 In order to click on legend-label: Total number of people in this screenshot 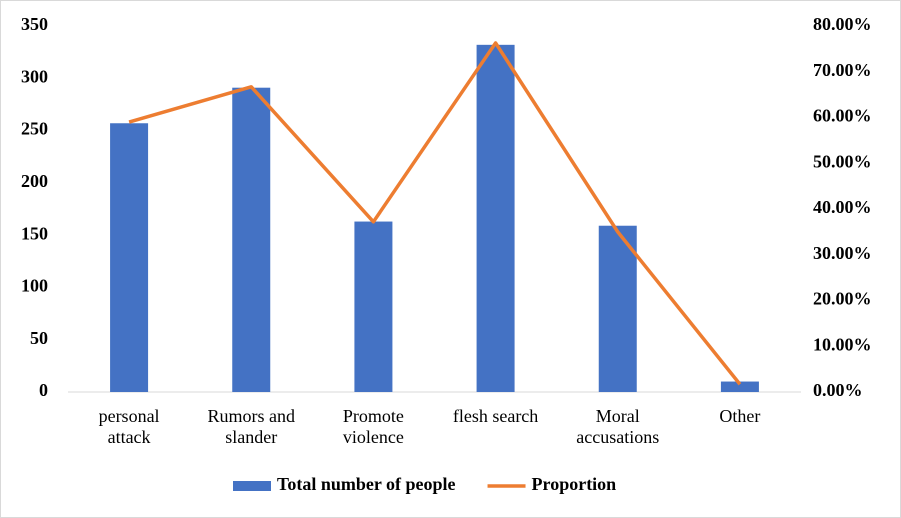, I will do `click(366, 484)`.